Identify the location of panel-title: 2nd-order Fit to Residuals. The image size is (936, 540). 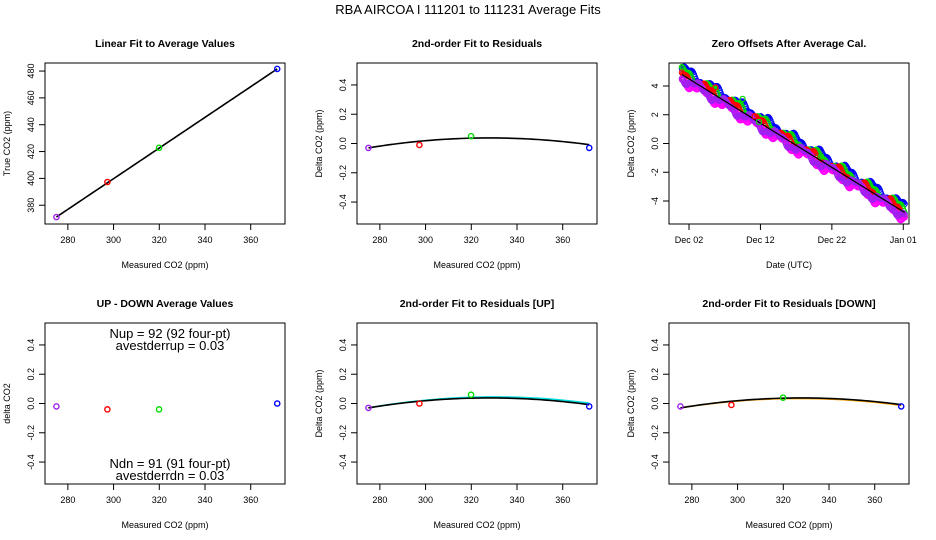
(477, 44).